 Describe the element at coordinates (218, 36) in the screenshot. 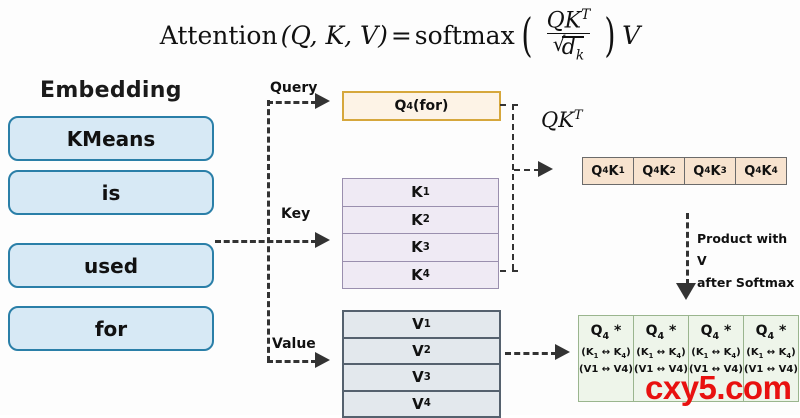

I see `formula-fn: Attention` at that location.